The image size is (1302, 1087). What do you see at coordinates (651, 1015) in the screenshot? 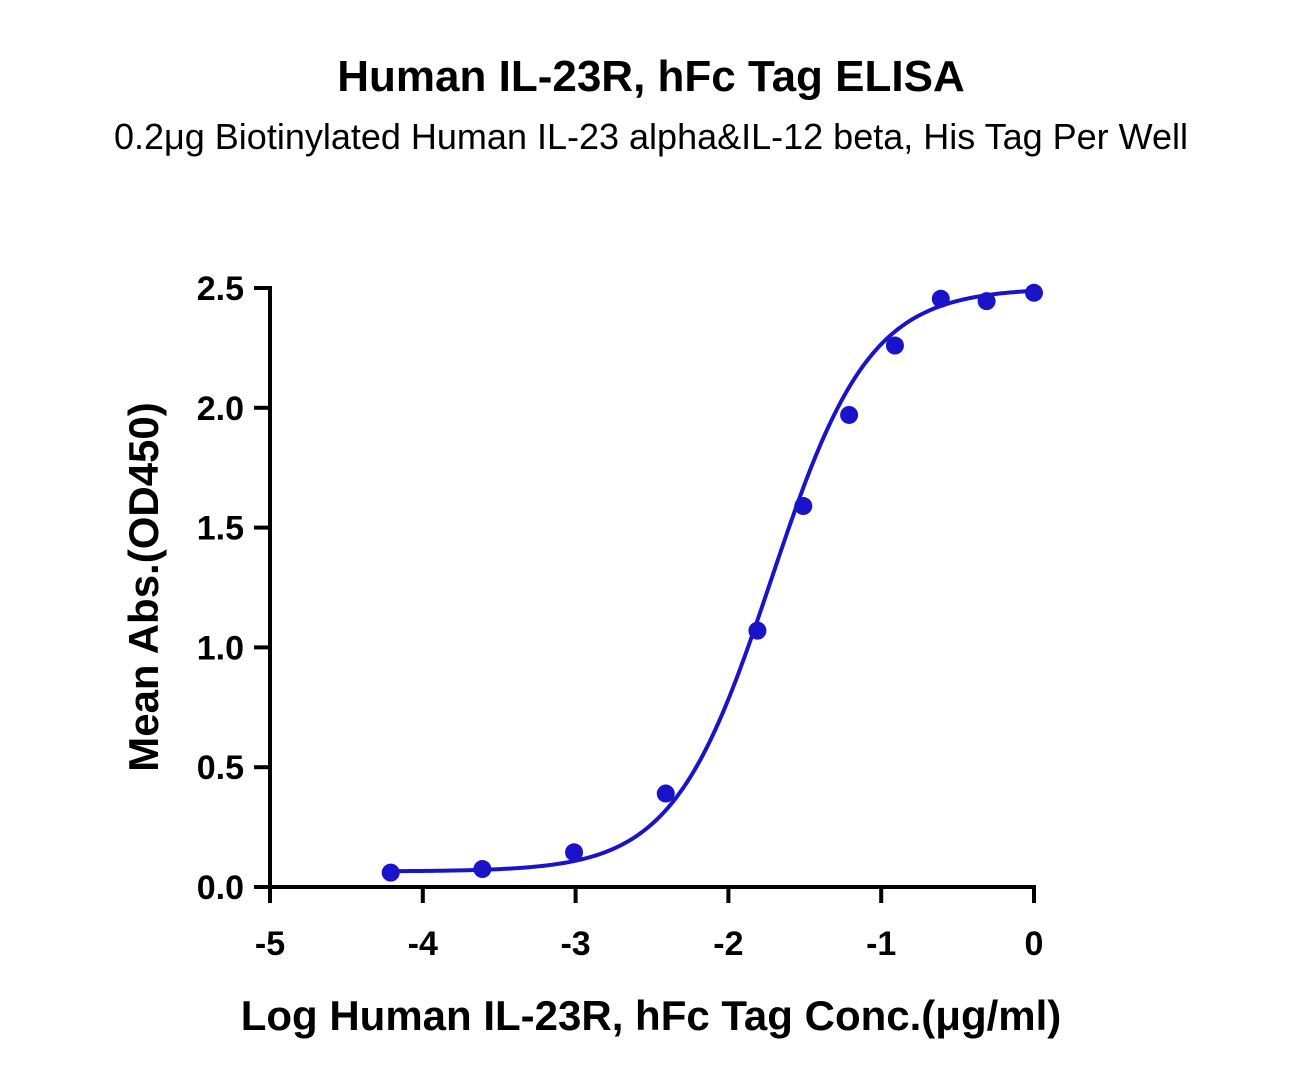
I see `x-axis-title: Log Human IL-23R, hFc Tag Conc.(μg/ml)` at bounding box center [651, 1015].